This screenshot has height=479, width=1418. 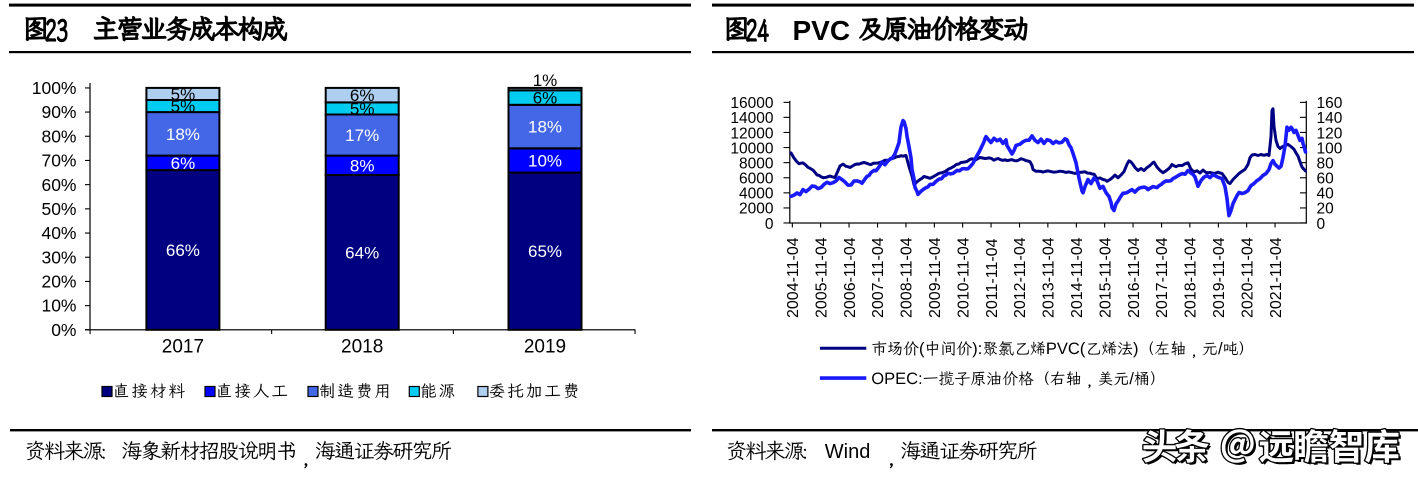 I want to click on svg-text: 60%, so click(x=58, y=185).